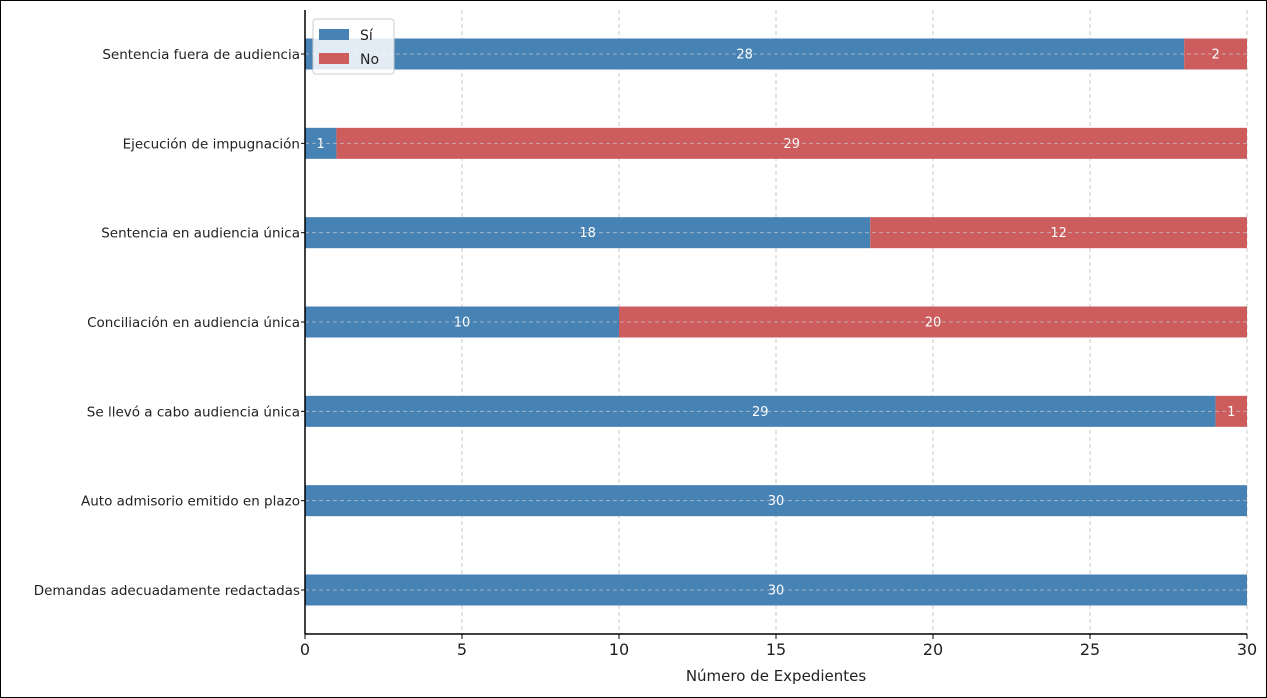 The image size is (1267, 698). I want to click on bar-value-label: 2, so click(1215, 55).